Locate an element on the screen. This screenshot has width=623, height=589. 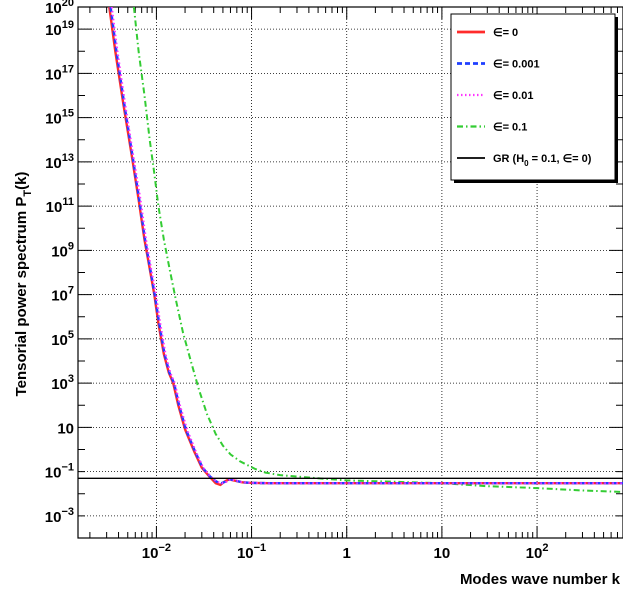
y-tick-label: 10³ is located at coordinates (62, 383).